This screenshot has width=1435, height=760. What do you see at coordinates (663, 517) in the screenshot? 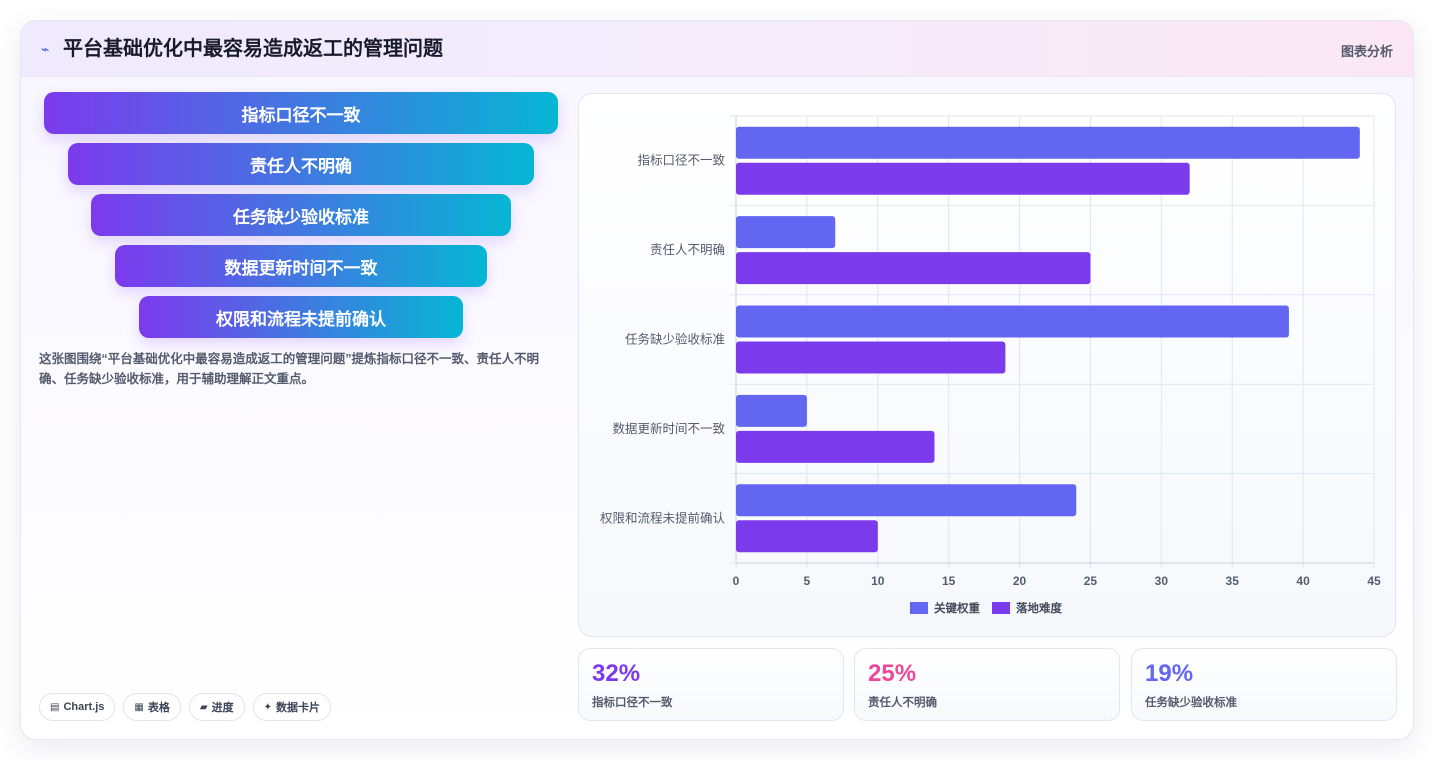
I see `y-tick-label: 权限和流程未提前确认` at bounding box center [663, 517].